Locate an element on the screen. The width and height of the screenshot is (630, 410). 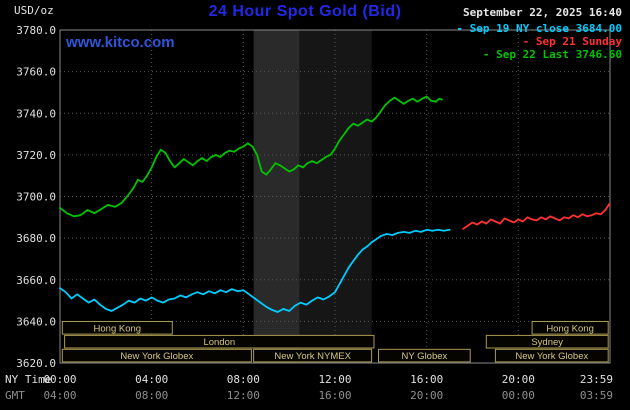
ny-time-tick-label: 00:00 is located at coordinates (59, 379).